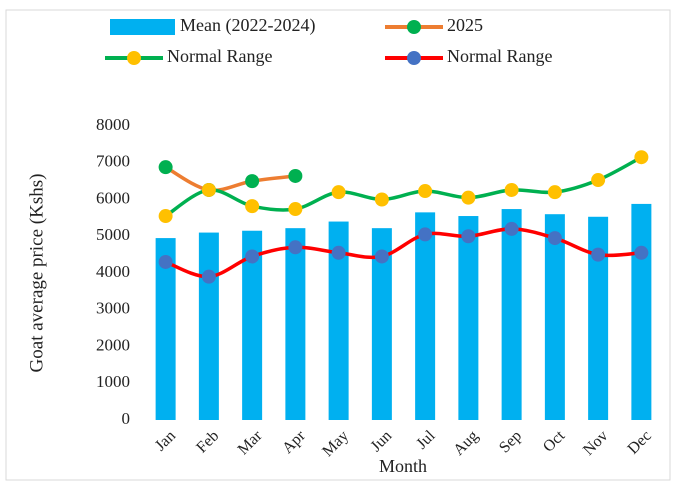  I want to click on x-axis-title: Month, so click(403, 466).